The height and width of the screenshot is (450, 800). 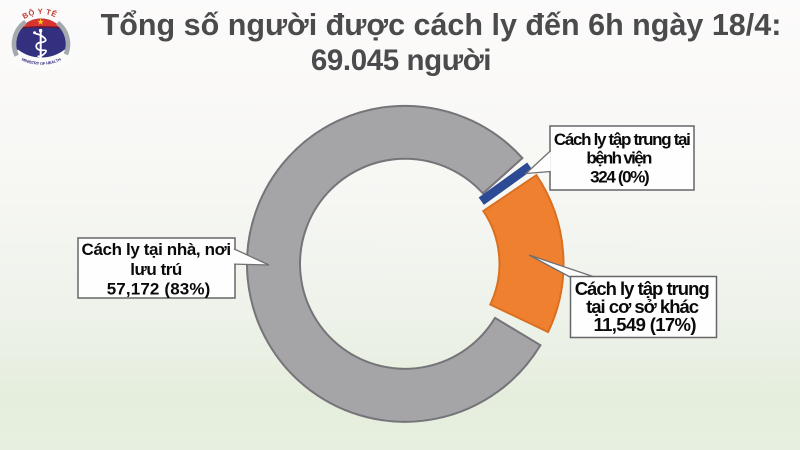 I want to click on svg-text: 11,549 (17%), so click(x=645, y=324).